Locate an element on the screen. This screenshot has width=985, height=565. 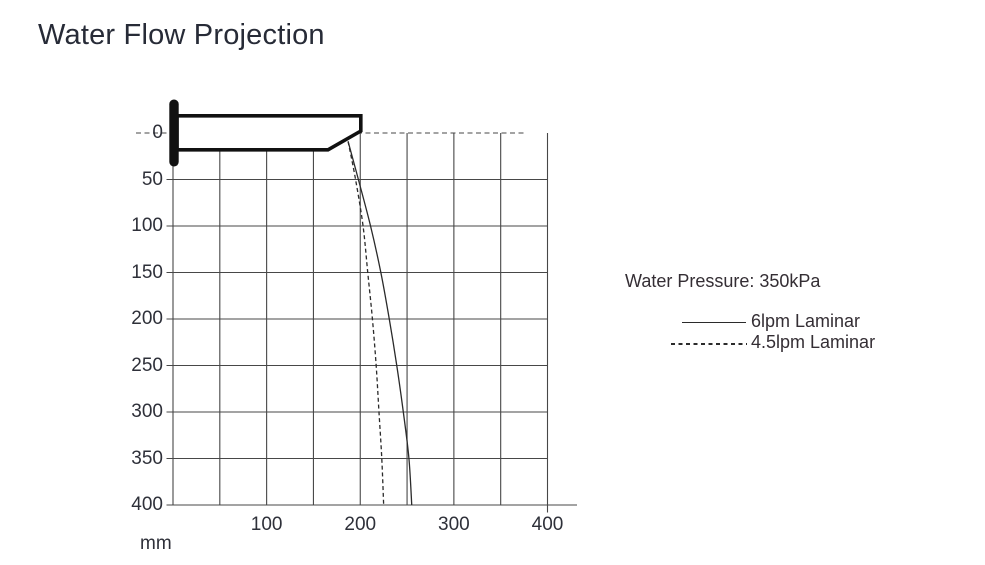
water-stream-curves is located at coordinates (380, 323).